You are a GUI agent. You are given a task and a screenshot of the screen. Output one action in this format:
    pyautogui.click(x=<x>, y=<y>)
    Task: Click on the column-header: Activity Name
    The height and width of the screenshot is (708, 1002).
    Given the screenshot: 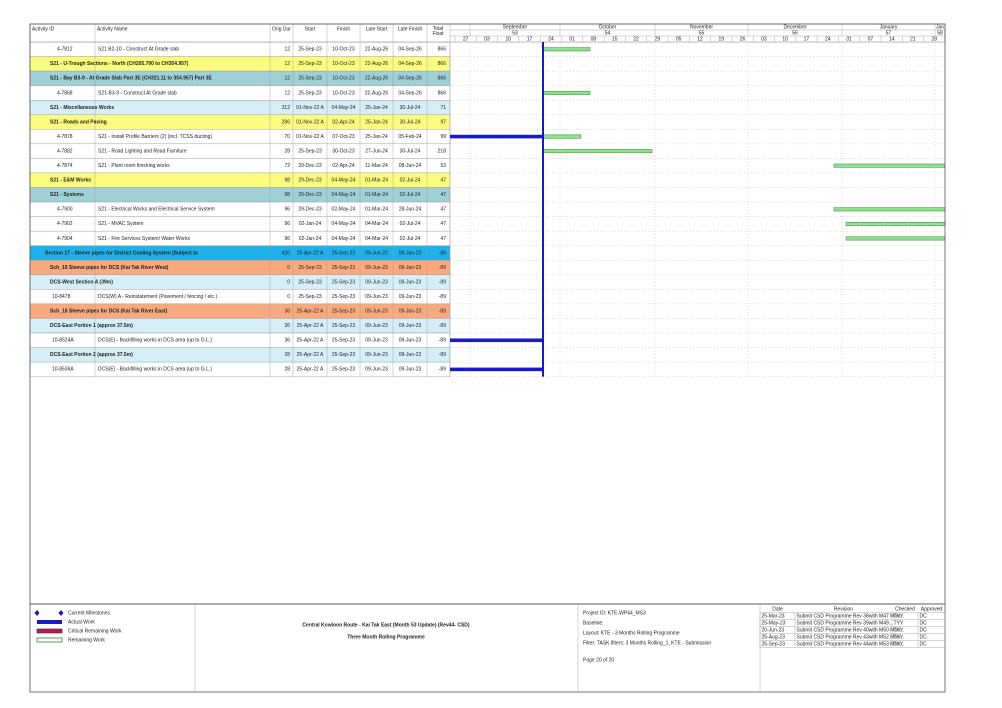 What is the action you would take?
    pyautogui.click(x=112, y=29)
    